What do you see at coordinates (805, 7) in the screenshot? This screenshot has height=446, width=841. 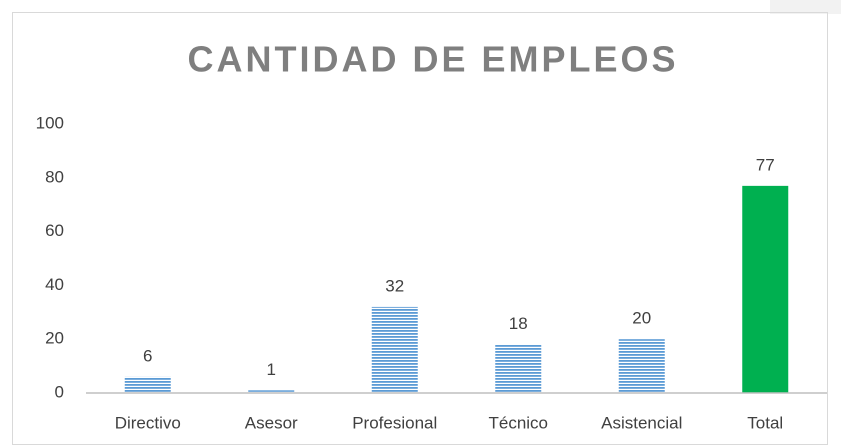 I see `background-strip` at bounding box center [805, 7].